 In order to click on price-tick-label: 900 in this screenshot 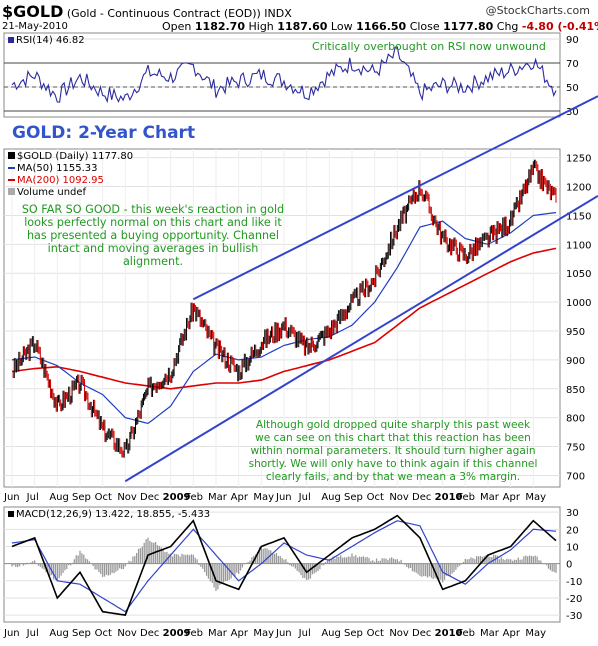, I will do `click(575, 361)`.